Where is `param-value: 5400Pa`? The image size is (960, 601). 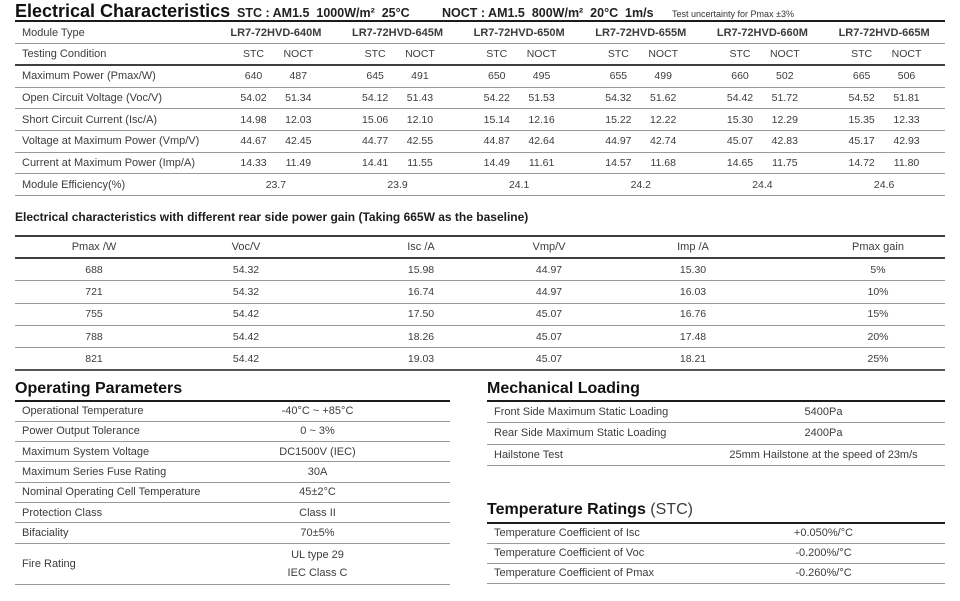 param-value: 5400Pa is located at coordinates (823, 412).